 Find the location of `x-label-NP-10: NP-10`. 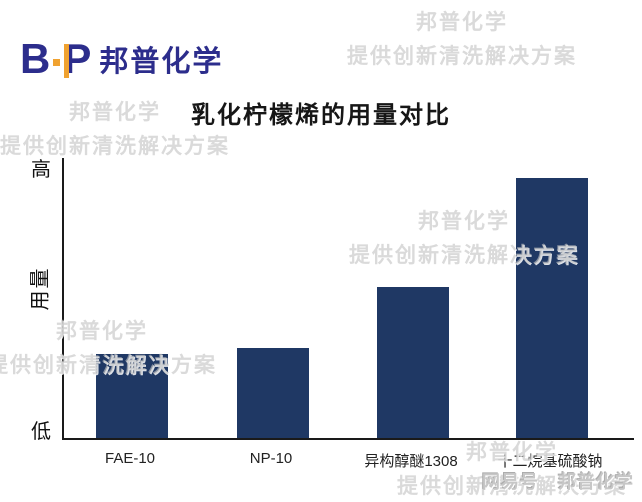

x-label-NP-10: NP-10 is located at coordinates (271, 458).